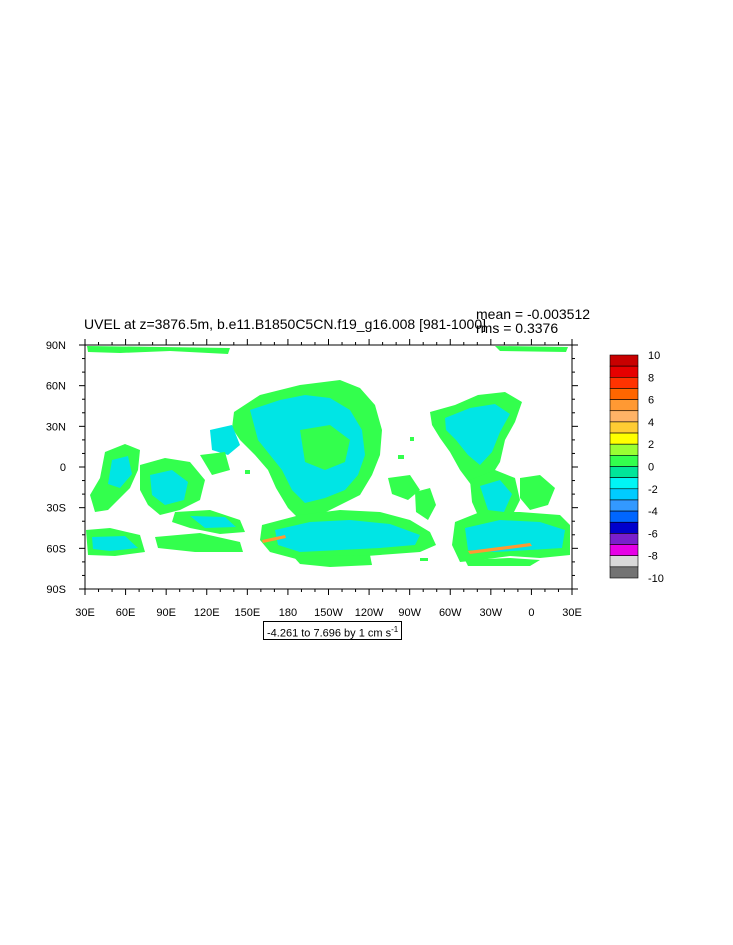 The image size is (733, 945). Describe the element at coordinates (56, 549) in the screenshot. I see `latitude-label: 60S` at that location.